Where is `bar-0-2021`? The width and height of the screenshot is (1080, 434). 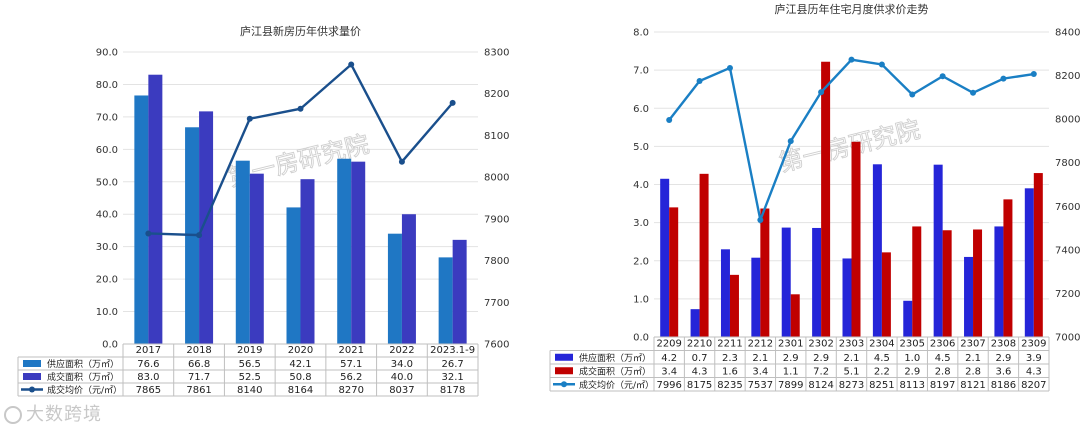
bar-0-2021 is located at coordinates (344, 251).